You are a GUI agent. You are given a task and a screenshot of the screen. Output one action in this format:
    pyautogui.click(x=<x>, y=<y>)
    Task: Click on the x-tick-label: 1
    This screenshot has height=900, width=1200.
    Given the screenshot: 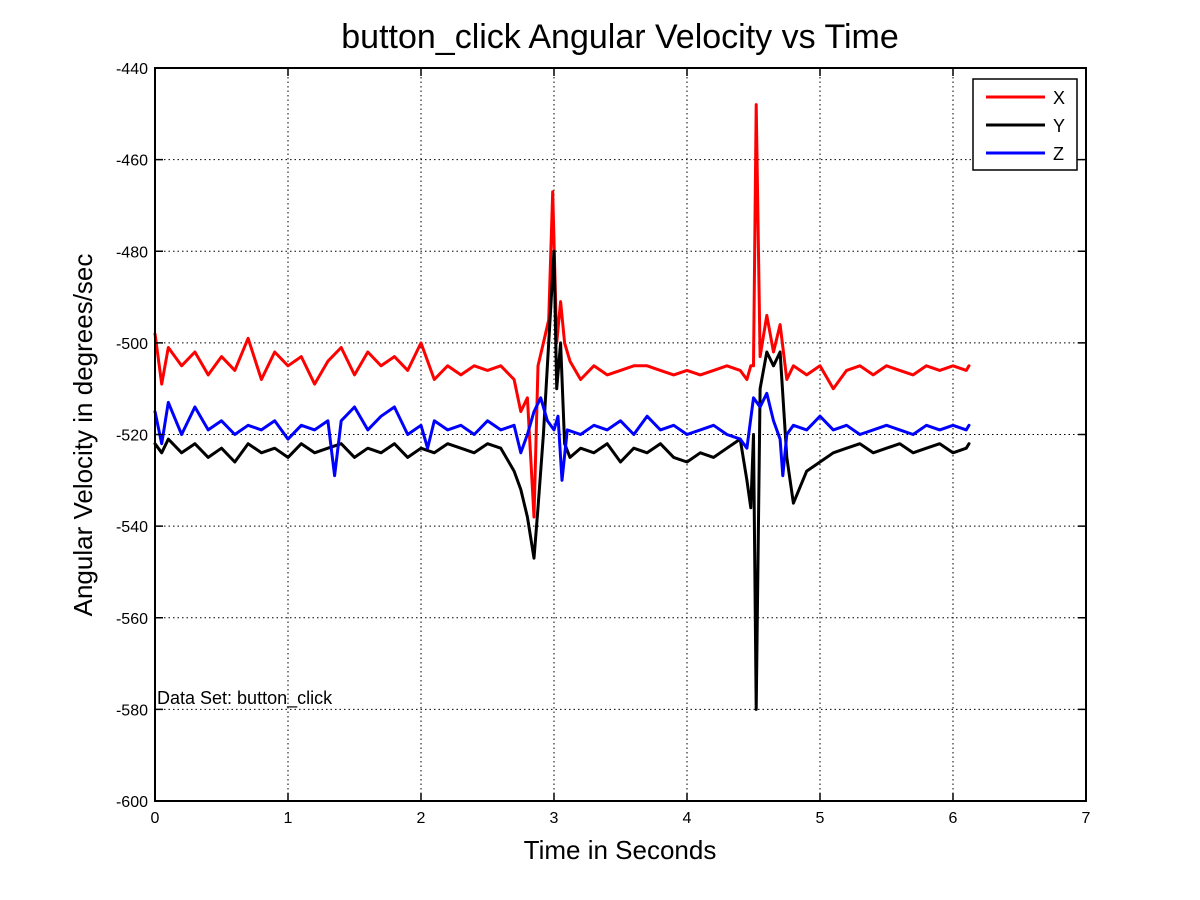 What is the action you would take?
    pyautogui.click(x=288, y=818)
    